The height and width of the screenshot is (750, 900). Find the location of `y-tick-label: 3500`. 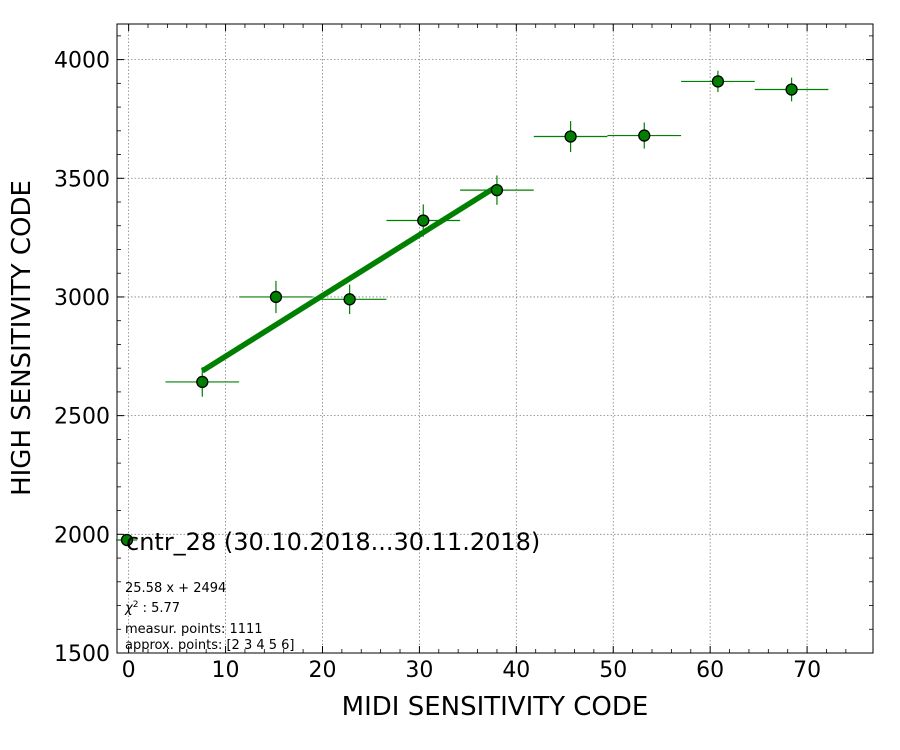

y-tick-label: 3500 is located at coordinates (82, 179).